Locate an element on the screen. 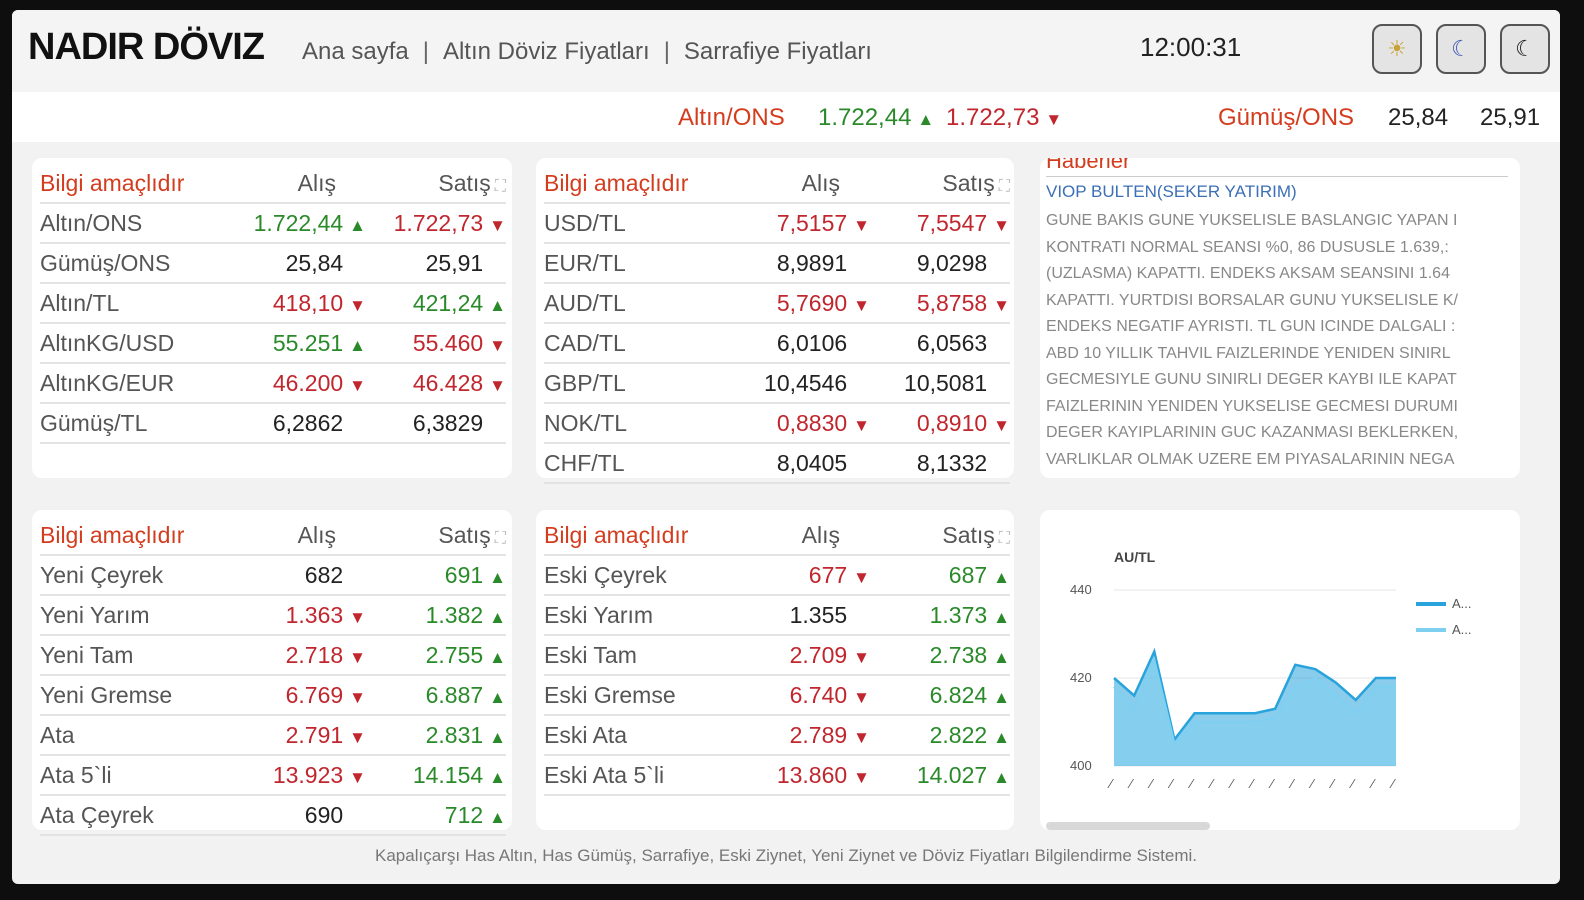 Image resolution: width=1584 pixels, height=900 pixels. table-row: Altın/ONS 1.722,44 ▲ 1.722,73 ▼ is located at coordinates (273, 224).